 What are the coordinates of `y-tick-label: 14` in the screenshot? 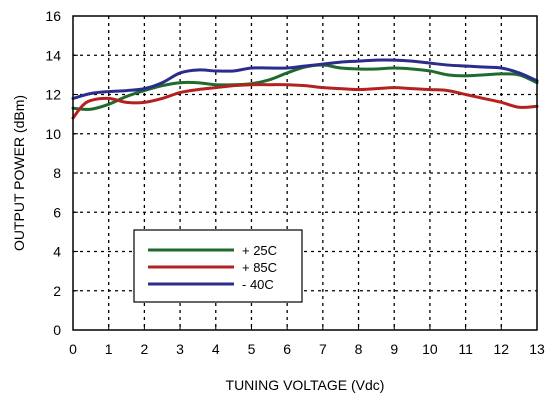 It's located at (53, 55).